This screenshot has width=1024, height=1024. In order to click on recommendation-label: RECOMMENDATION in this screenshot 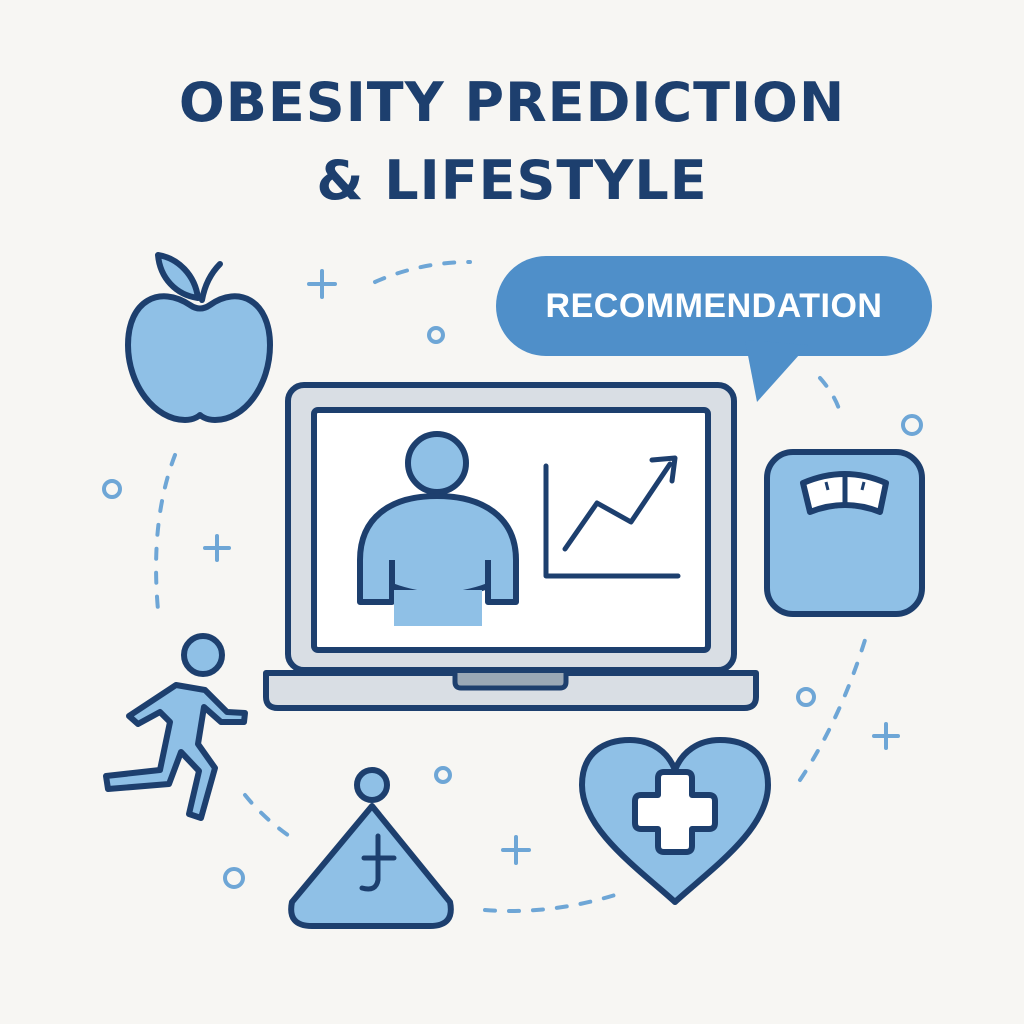, I will do `click(714, 306)`.